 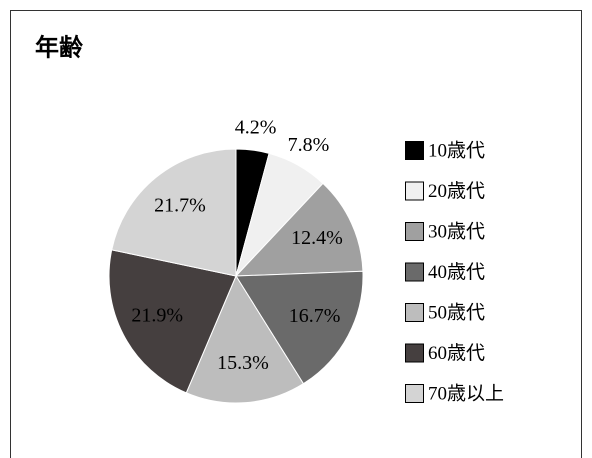 What do you see at coordinates (456, 191) in the screenshot?
I see `legend-label: 20歳代` at bounding box center [456, 191].